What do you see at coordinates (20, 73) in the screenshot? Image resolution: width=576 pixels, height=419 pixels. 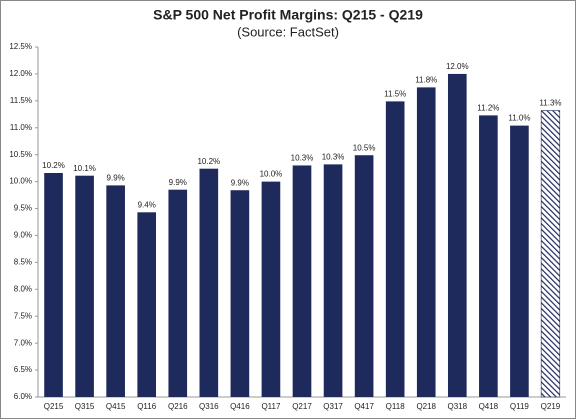 I see `y-tick-label: 12.0%` at bounding box center [20, 73].